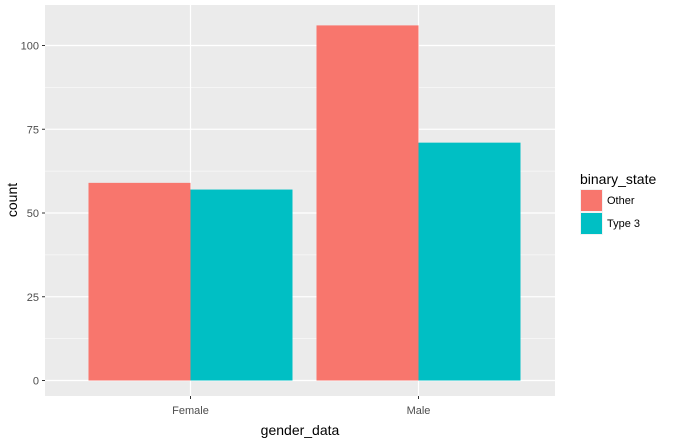 The height and width of the screenshot is (444, 673). What do you see at coordinates (621, 201) in the screenshot?
I see `legend-label: Other` at bounding box center [621, 201].